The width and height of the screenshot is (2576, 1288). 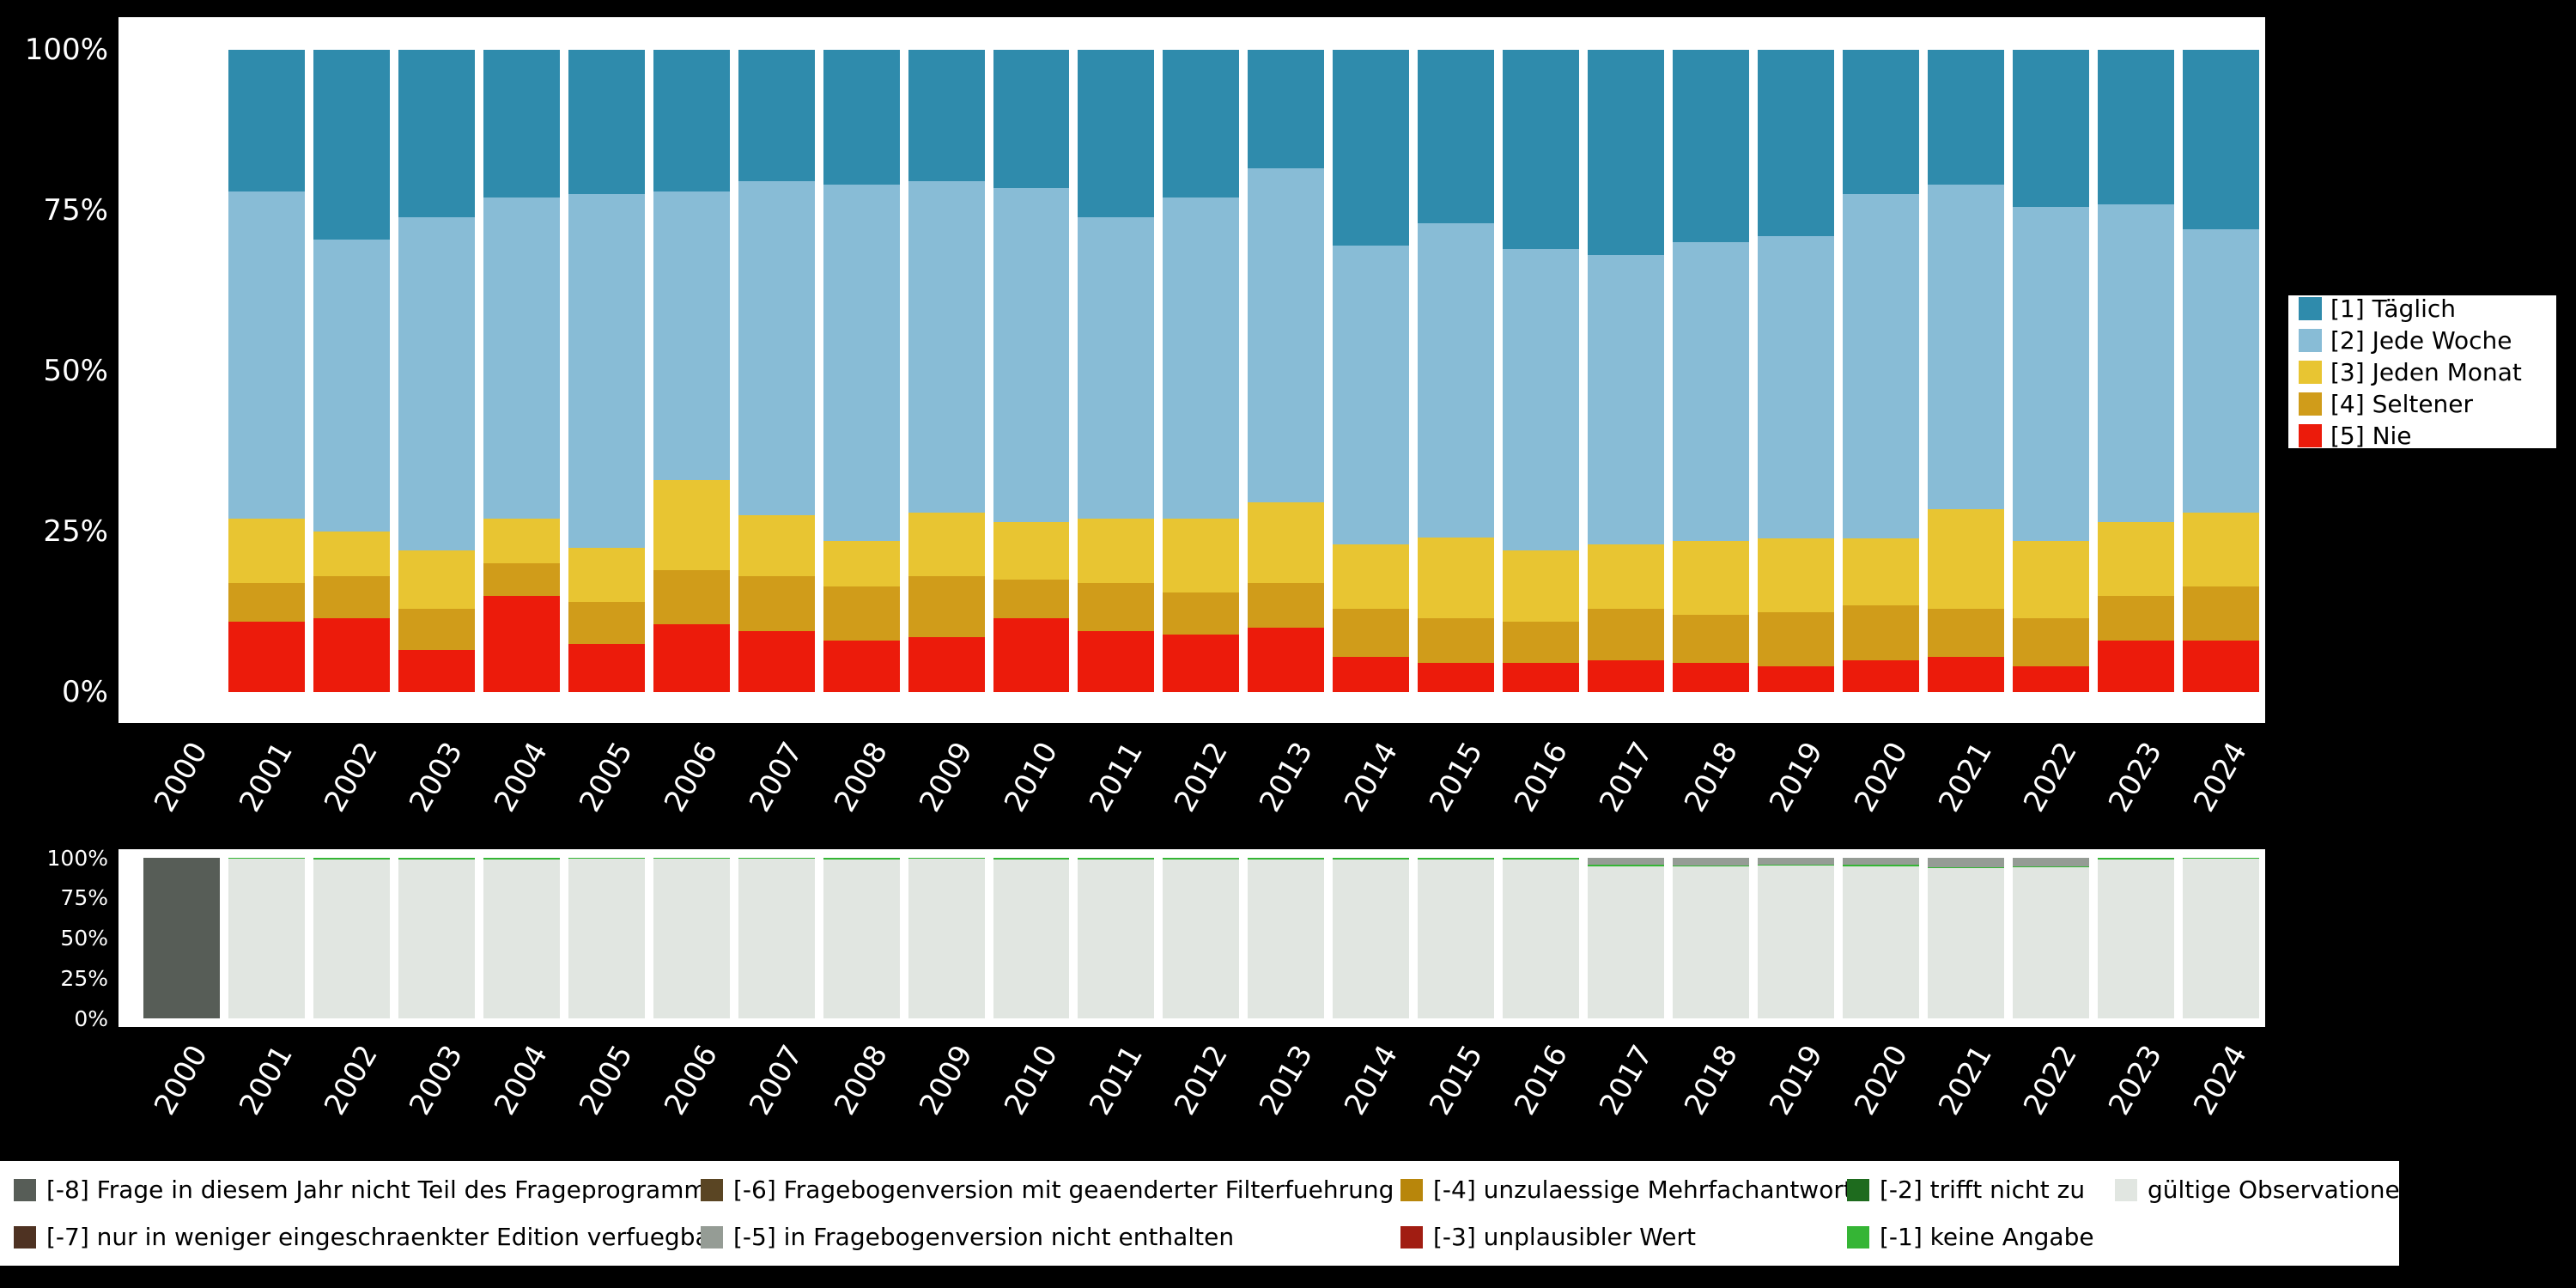 I want to click on stacked-bar-2016, so click(x=1542, y=371).